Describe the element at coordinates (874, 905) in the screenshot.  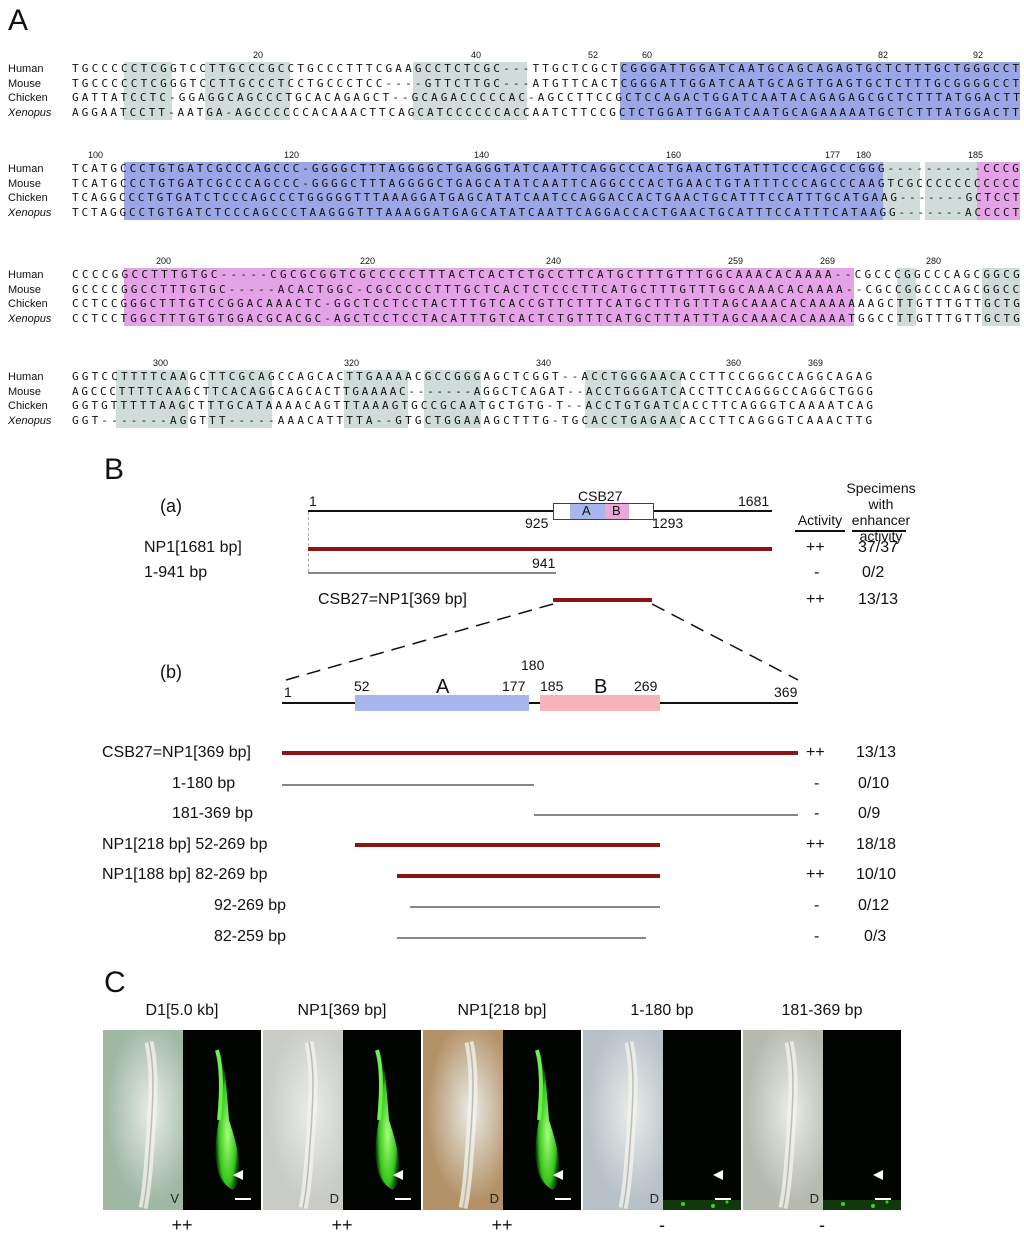
I see `row-b6-specimens: 0/12` at that location.